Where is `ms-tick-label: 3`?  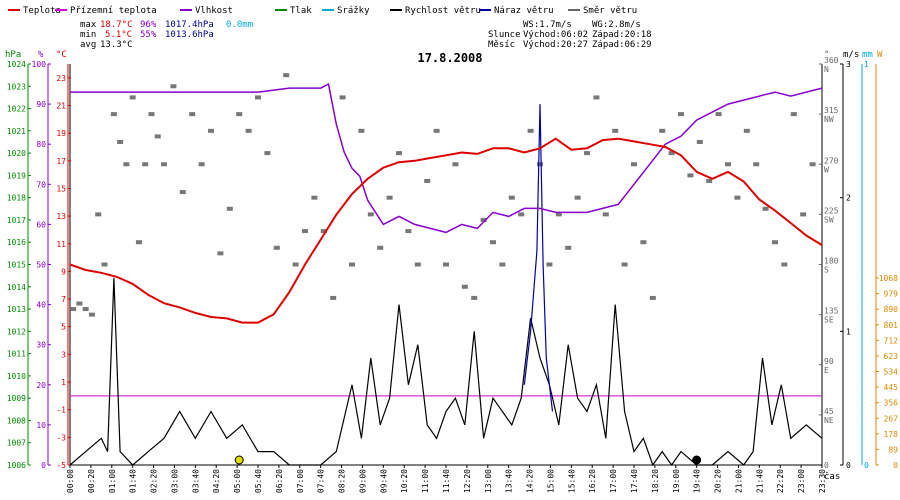 ms-tick-label: 3 is located at coordinates (848, 64).